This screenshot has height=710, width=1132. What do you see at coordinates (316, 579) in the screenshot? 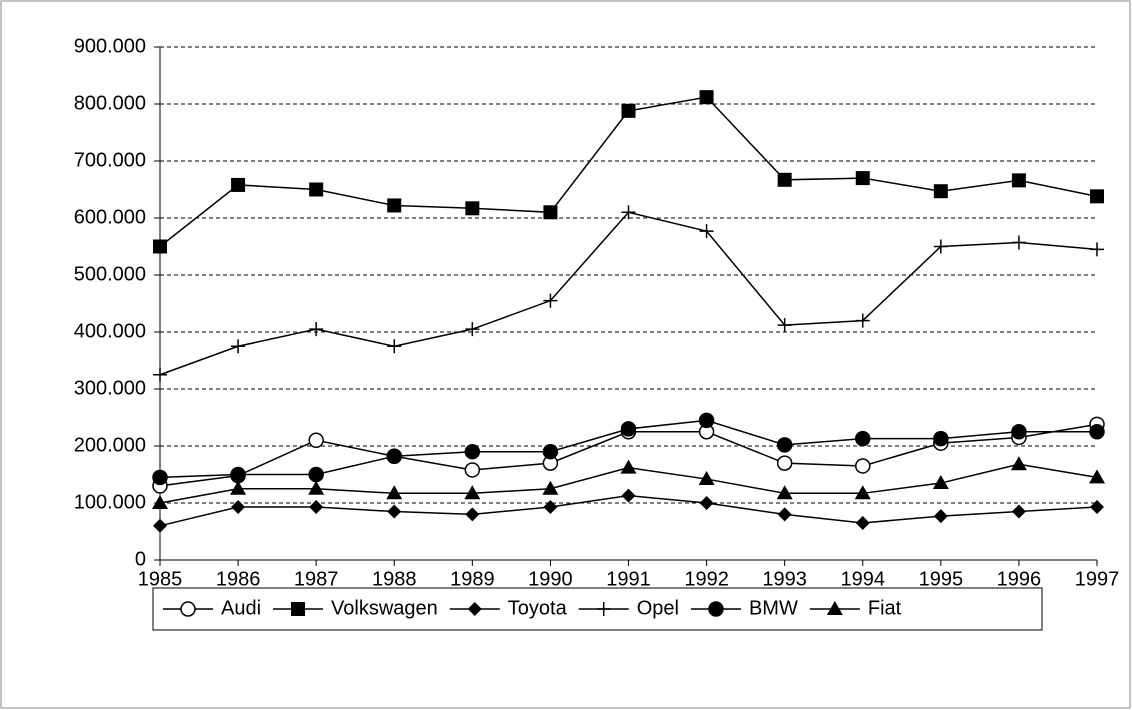
I see `x-tick-label: 1987` at bounding box center [316, 579].